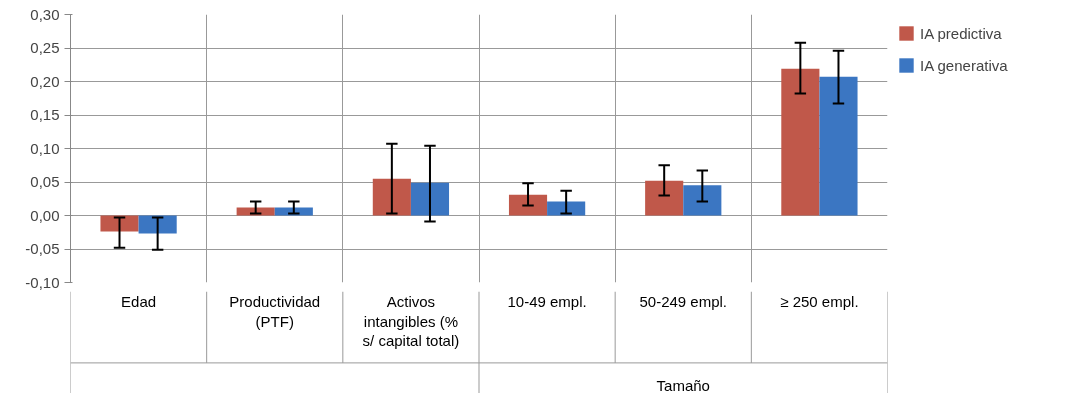 The width and height of the screenshot is (1078, 403). What do you see at coordinates (683, 302) in the screenshot?
I see `x-tick-label: 50-249 empl.` at bounding box center [683, 302].